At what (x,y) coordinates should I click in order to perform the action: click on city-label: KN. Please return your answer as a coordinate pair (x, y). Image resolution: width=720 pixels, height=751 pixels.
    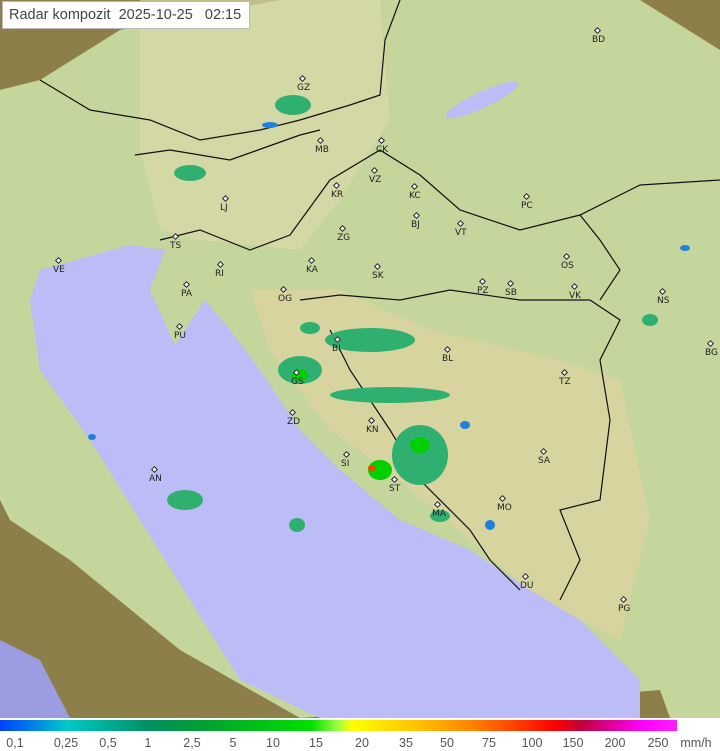
    Looking at the image, I should click on (372, 430).